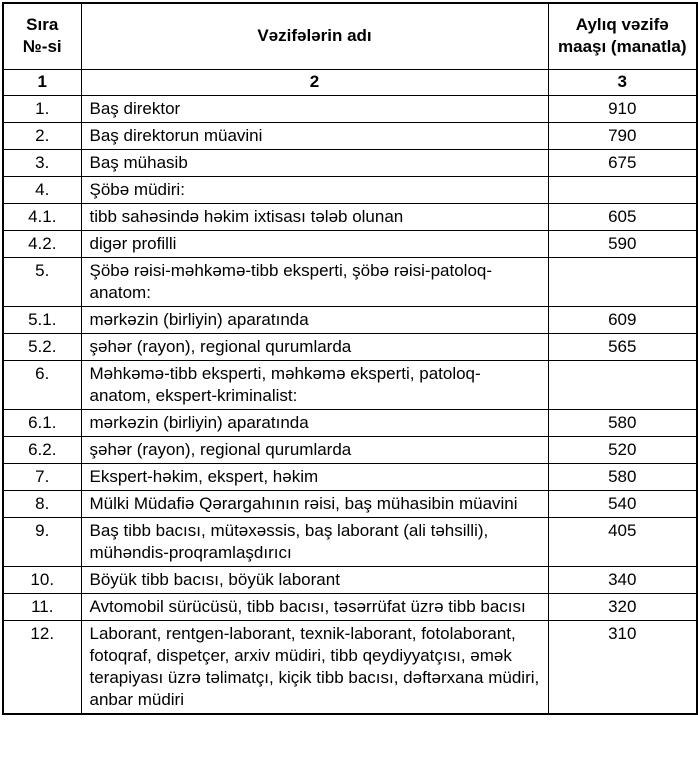 Image resolution: width=698 pixels, height=775 pixels. Describe the element at coordinates (314, 82) in the screenshot. I see `column-number-2: 2` at that location.